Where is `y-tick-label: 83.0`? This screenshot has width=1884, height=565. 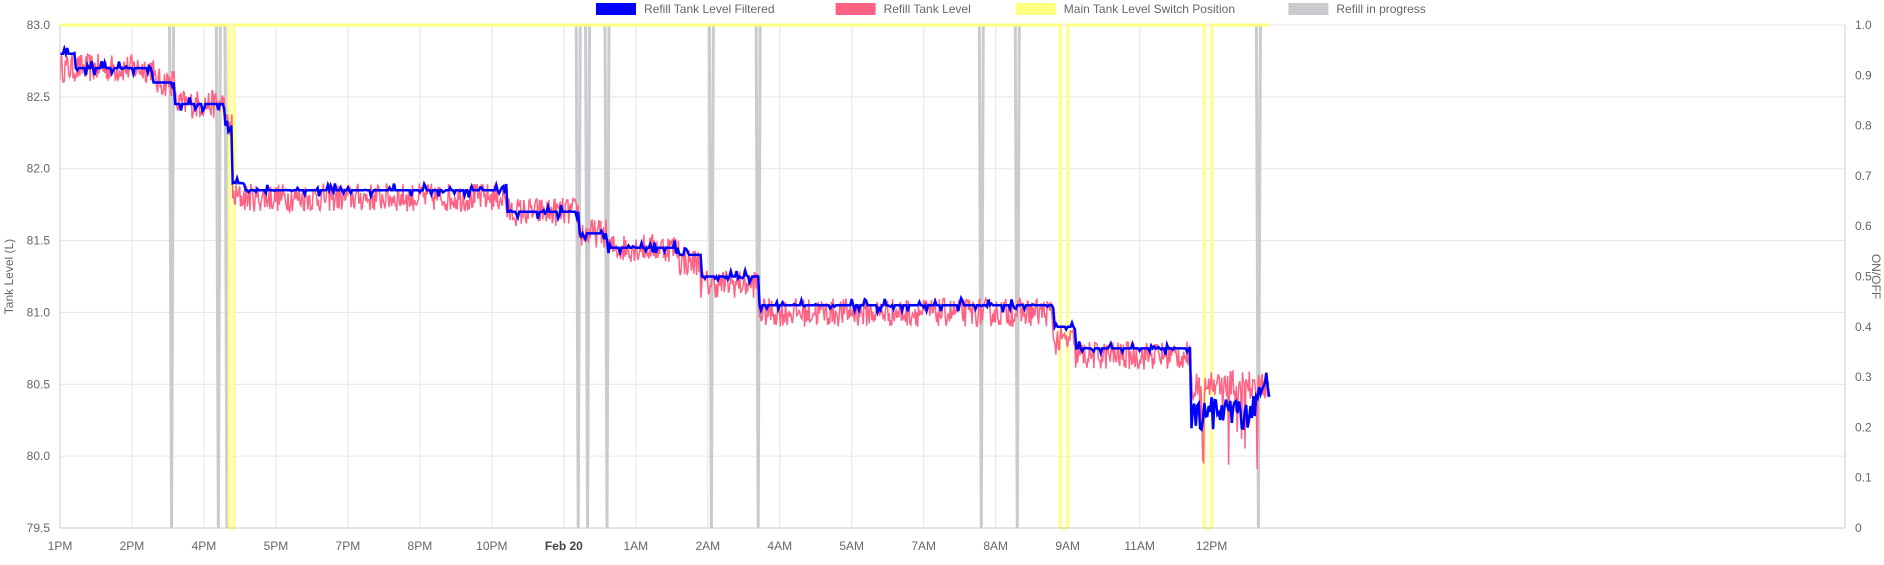
y-tick-label: 83.0 is located at coordinates (39, 25).